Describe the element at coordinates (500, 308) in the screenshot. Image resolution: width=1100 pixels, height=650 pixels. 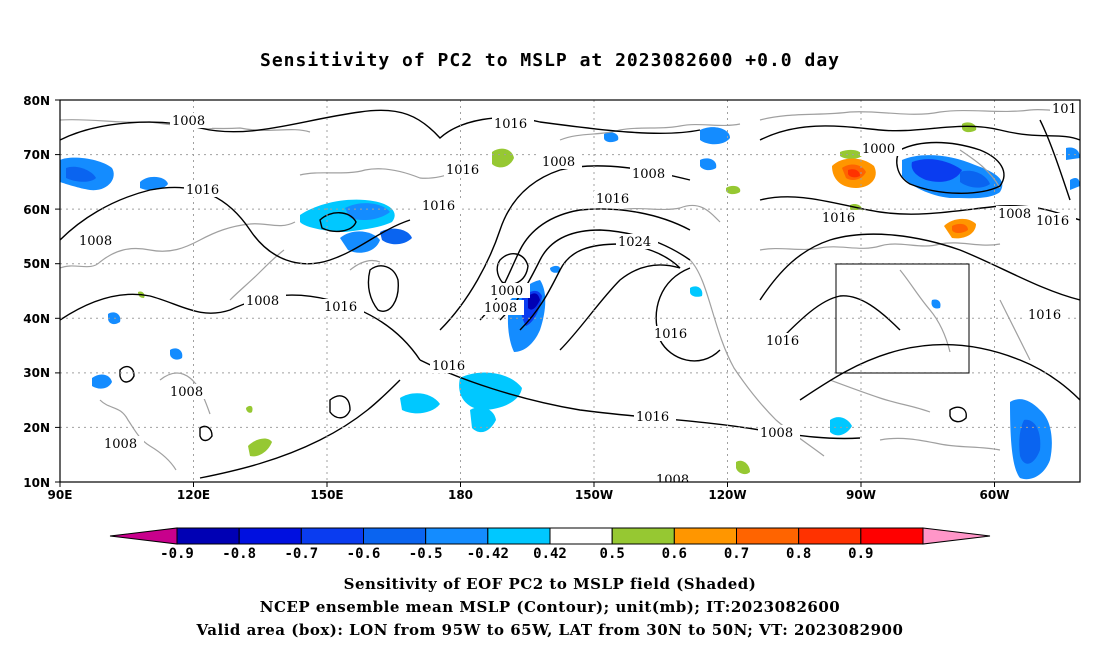
I see `contour-label-1008-f: 1008` at that location.